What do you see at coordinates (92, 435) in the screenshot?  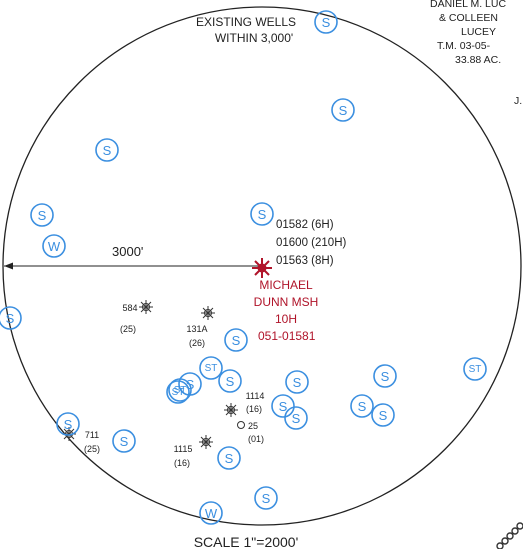 I see `svg-text: 711` at bounding box center [92, 435].